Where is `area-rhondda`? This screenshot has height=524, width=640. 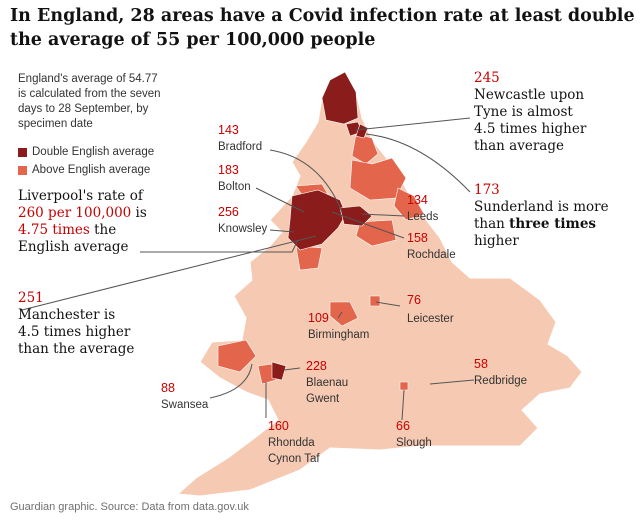
area-rhondda is located at coordinates (267, 374).